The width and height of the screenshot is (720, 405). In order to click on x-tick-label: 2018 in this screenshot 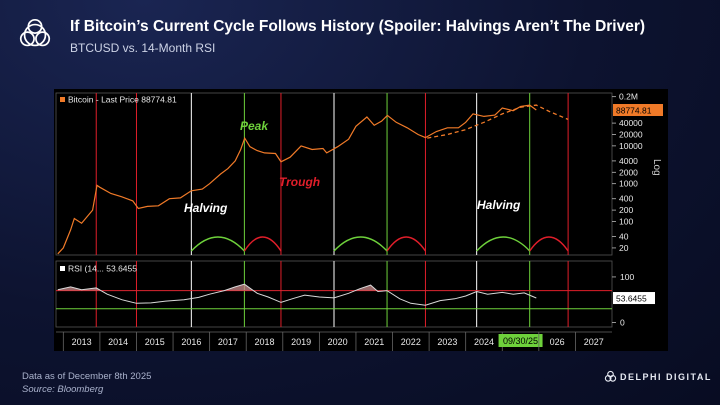, I will do `click(264, 342)`.